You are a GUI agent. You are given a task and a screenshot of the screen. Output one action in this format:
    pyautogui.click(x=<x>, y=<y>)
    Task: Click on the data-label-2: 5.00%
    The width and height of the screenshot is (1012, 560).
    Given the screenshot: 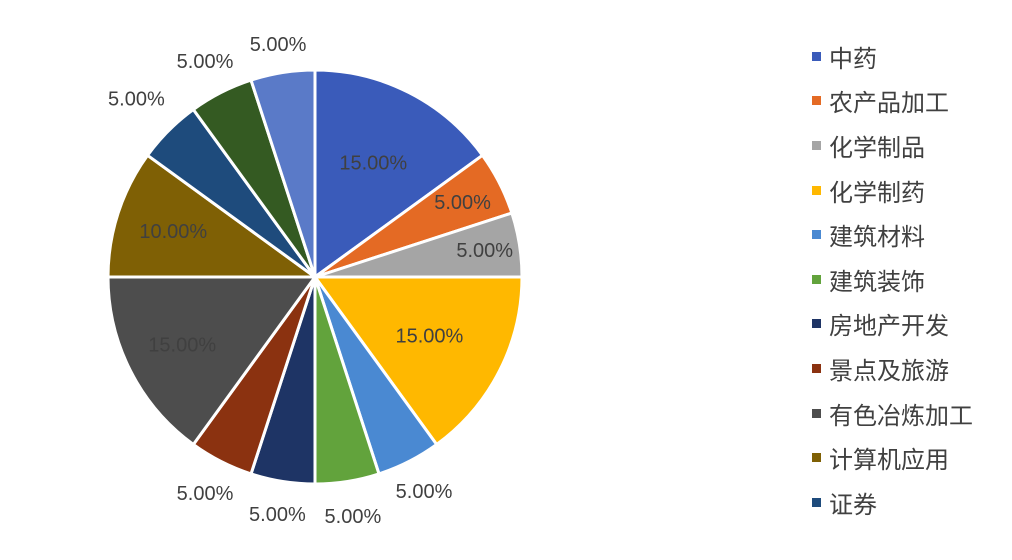 What is the action you would take?
    pyautogui.click(x=484, y=251)
    